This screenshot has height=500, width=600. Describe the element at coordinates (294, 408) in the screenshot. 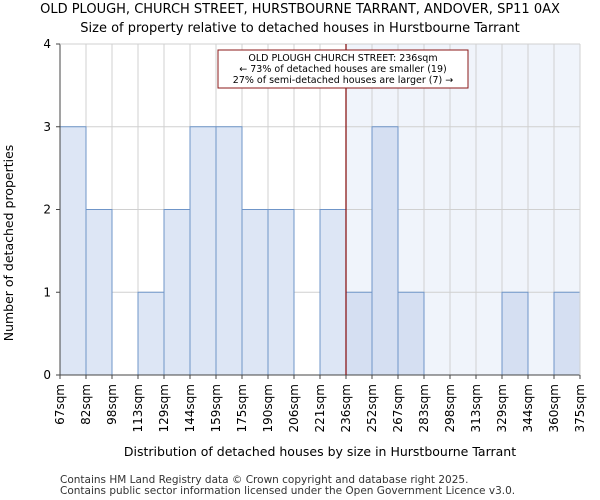

I see `x-tick-label: 206sqm` at that location.